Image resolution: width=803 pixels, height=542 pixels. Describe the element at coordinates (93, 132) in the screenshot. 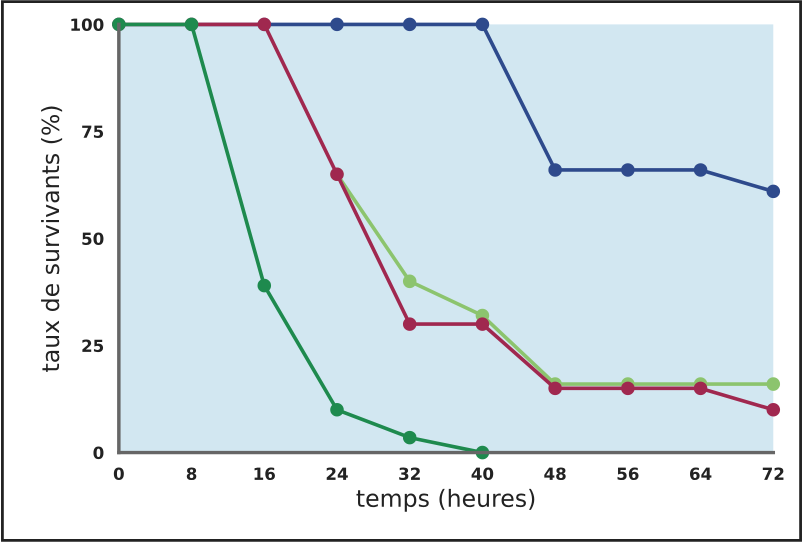

I see `y-tick-label: 75` at that location.